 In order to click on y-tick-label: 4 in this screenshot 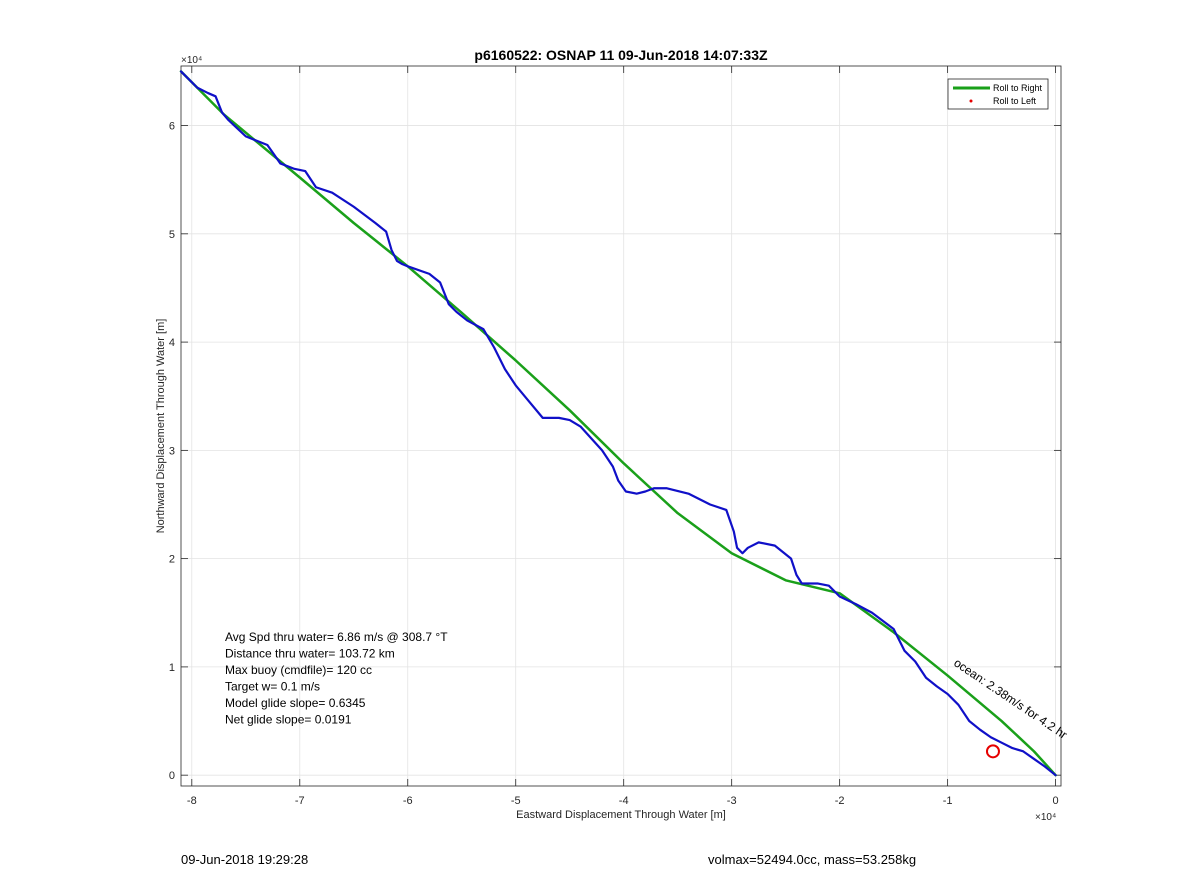, I will do `click(172, 343)`.